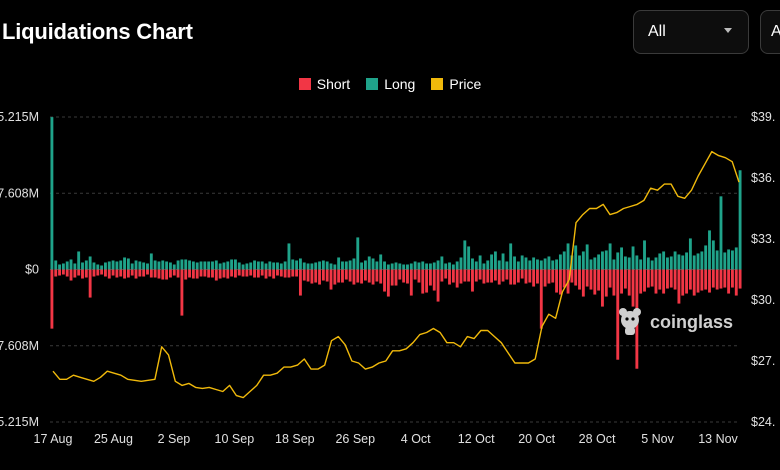 The height and width of the screenshot is (470, 780). I want to click on right-axis-tick-label: $36., so click(763, 178).